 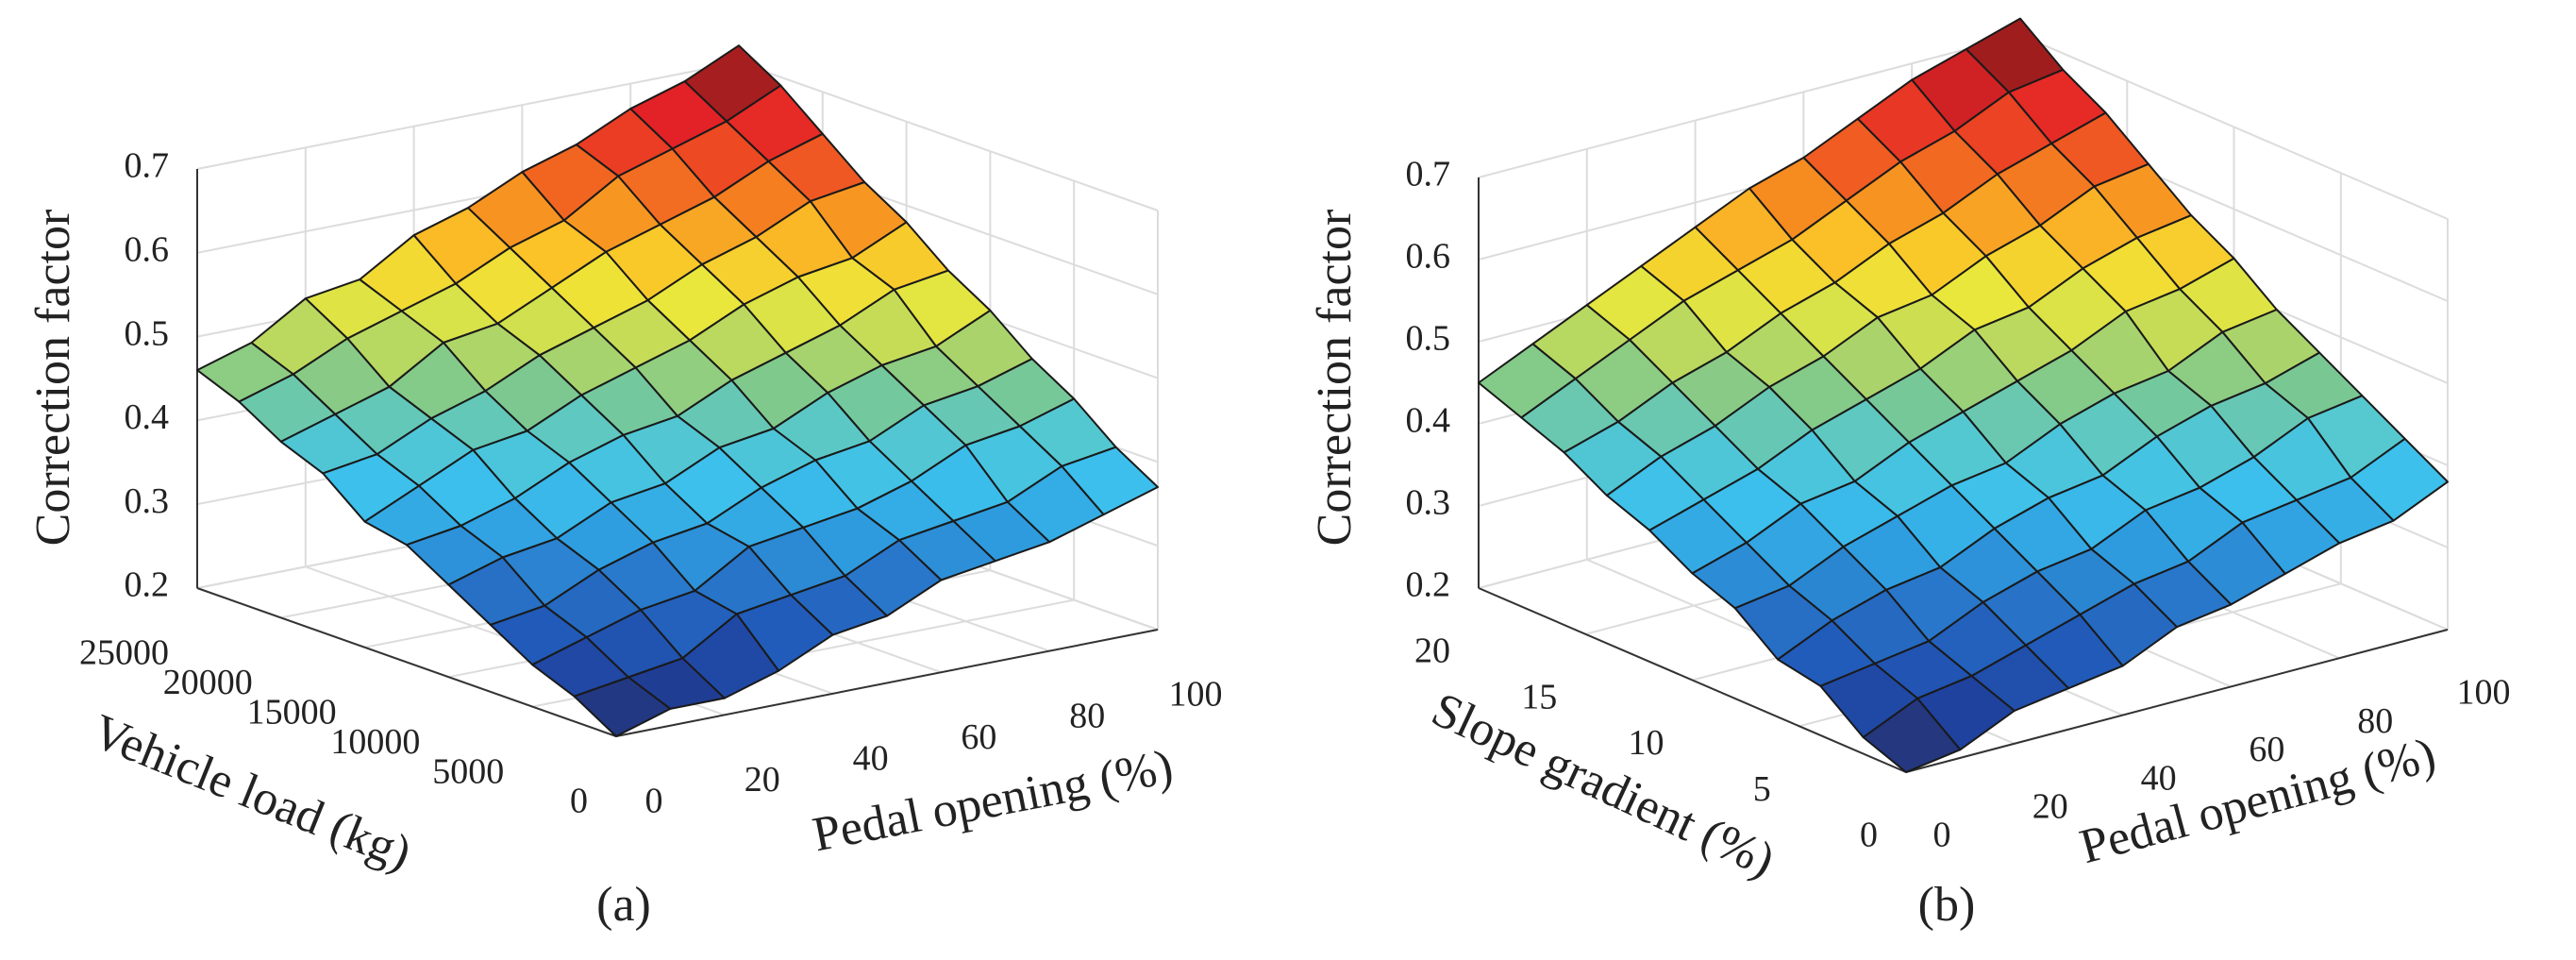 I want to click on y-tick-label: 10, so click(x=1646, y=743).